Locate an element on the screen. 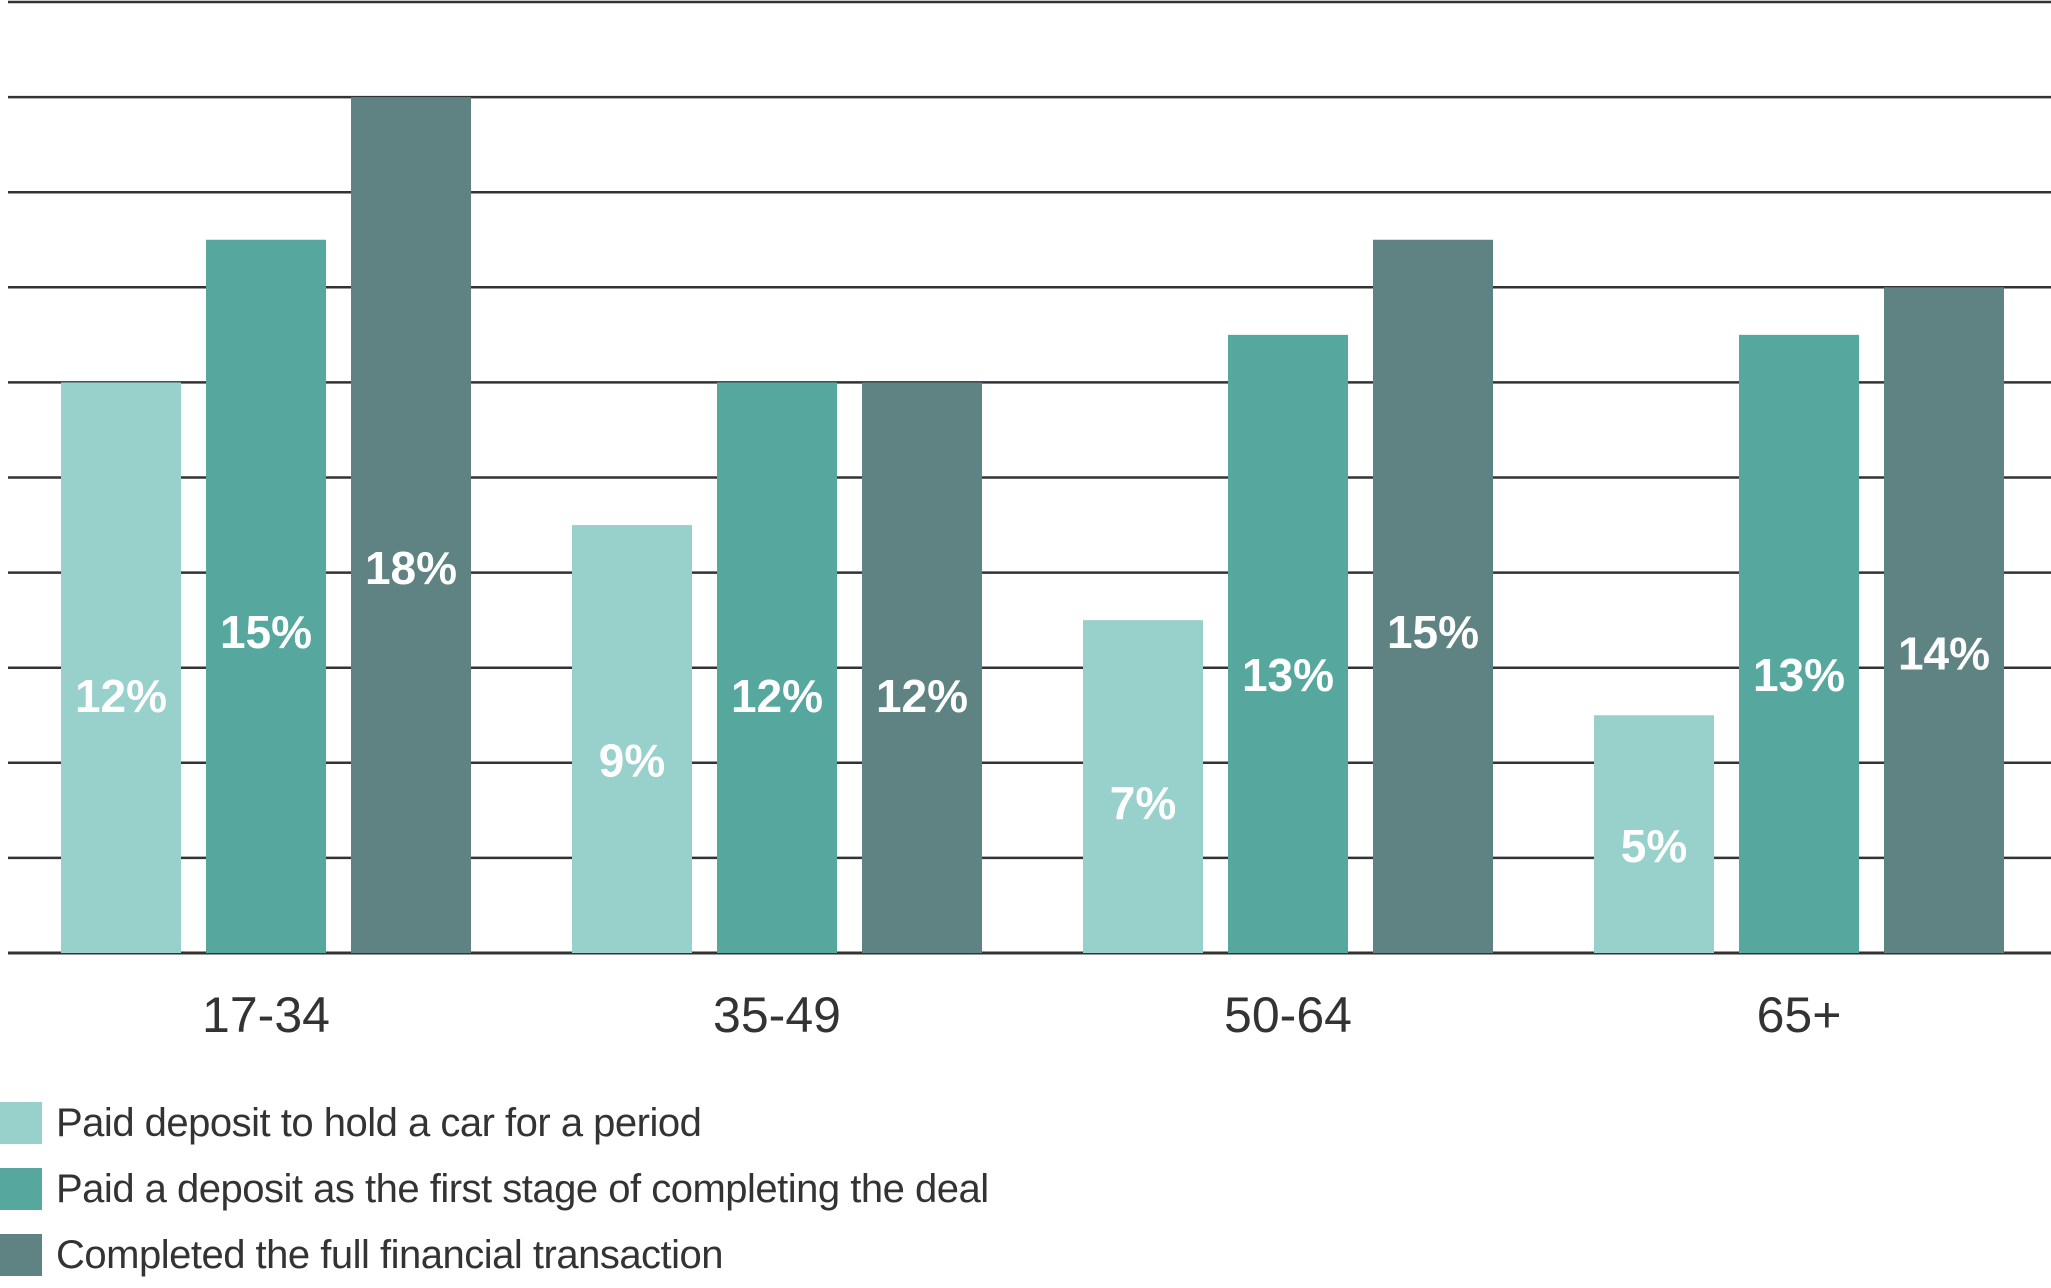  legend-label: Completed the full financial transaction is located at coordinates (390, 1254).